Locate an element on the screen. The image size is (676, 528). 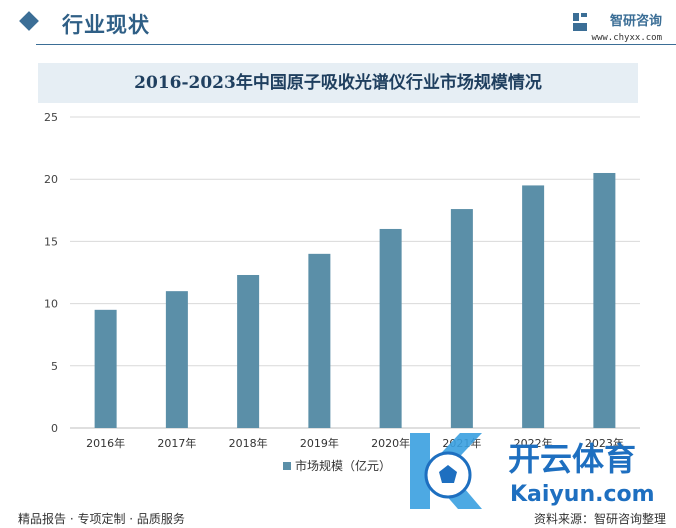
x-tick-label: 2023年 is located at coordinates (604, 443).